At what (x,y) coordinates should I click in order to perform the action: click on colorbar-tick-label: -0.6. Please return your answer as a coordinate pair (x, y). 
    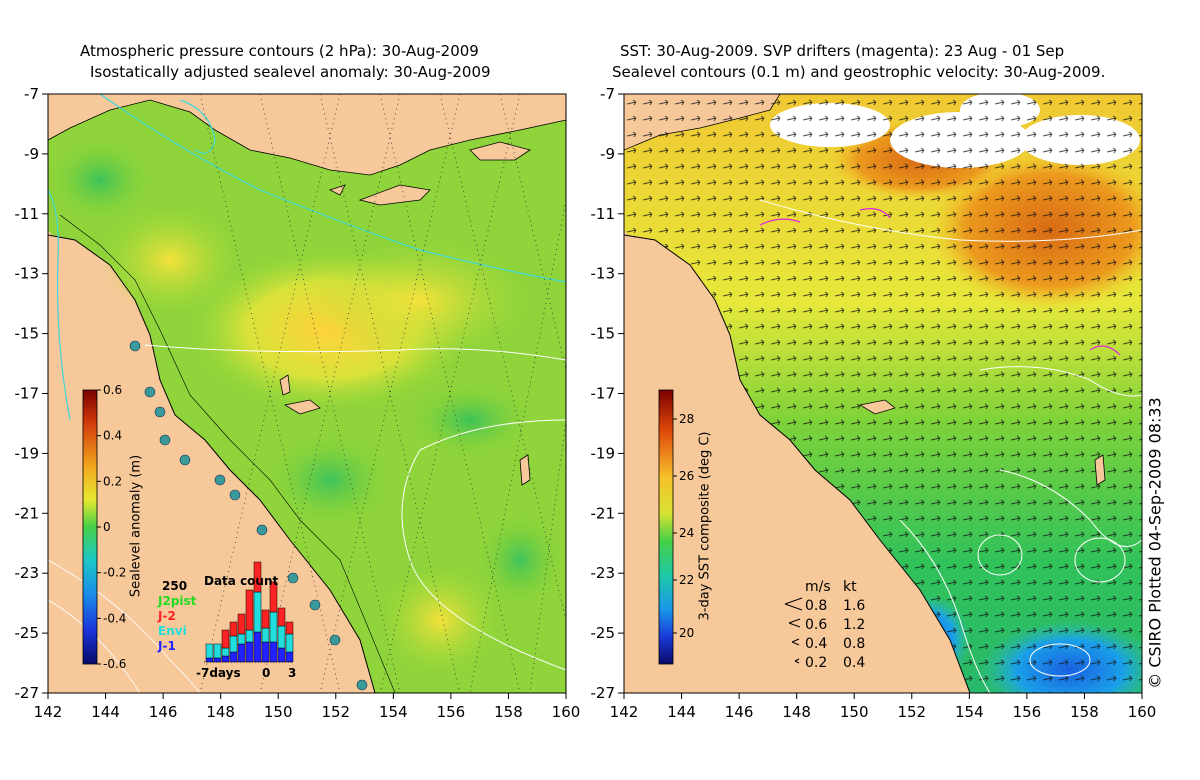
    Looking at the image, I should click on (114, 664).